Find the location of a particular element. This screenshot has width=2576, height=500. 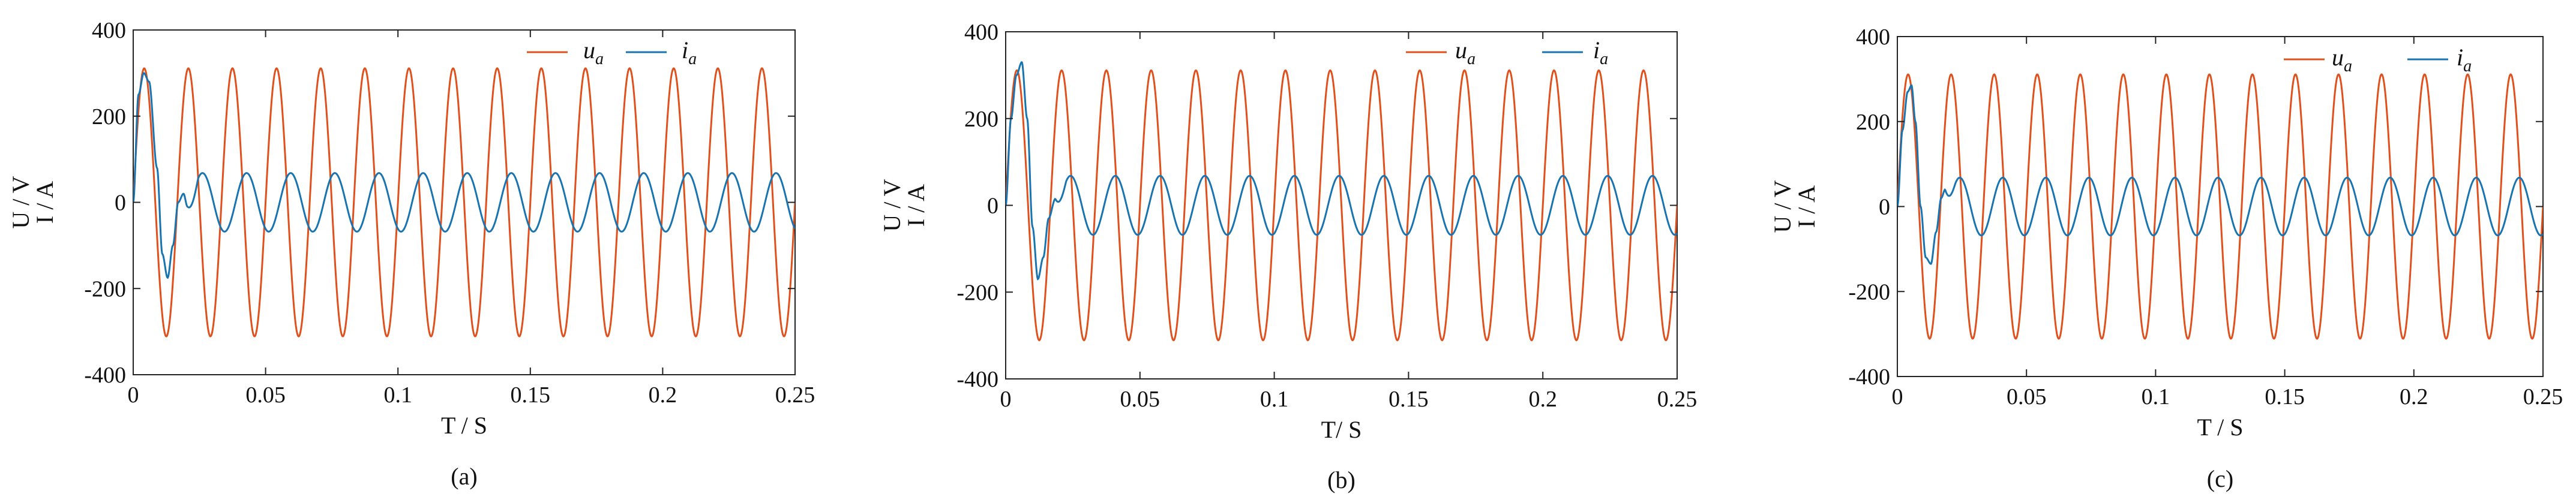

panel-caption: (b) is located at coordinates (1341, 479).